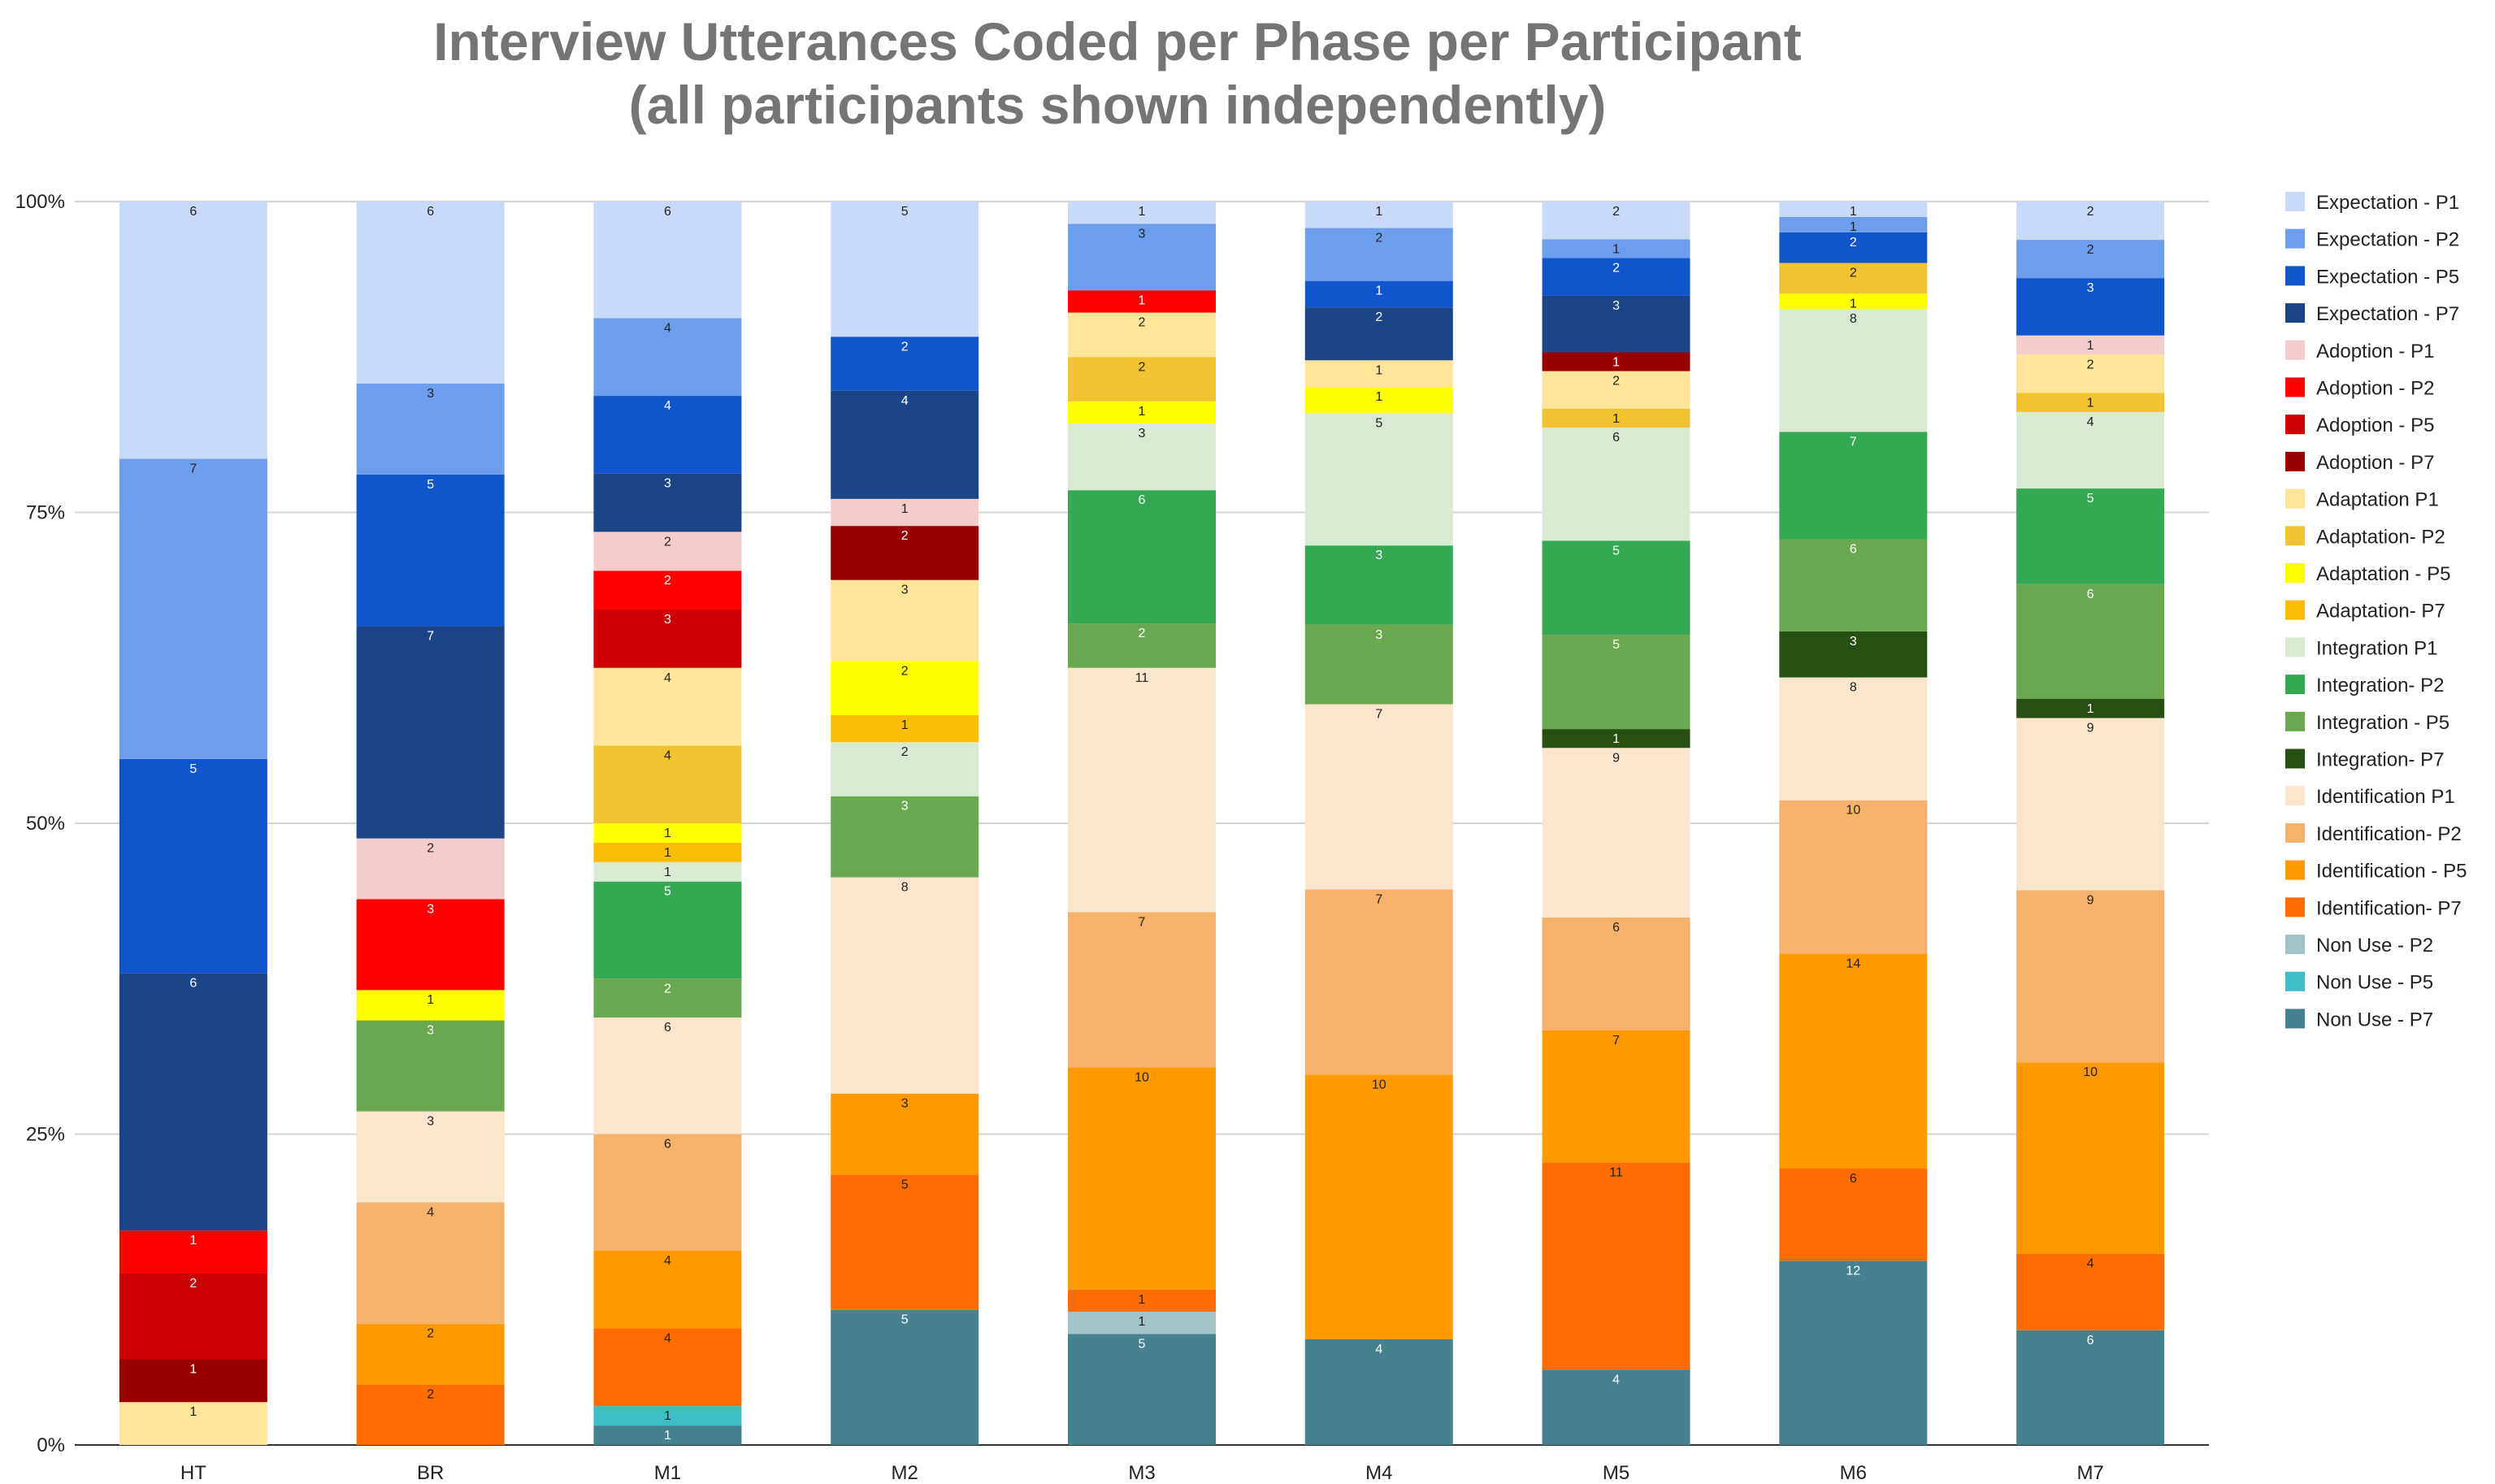 This screenshot has height=1484, width=2495. What do you see at coordinates (2374, 983) in the screenshot?
I see `legend-label: Non Use - P5` at bounding box center [2374, 983].